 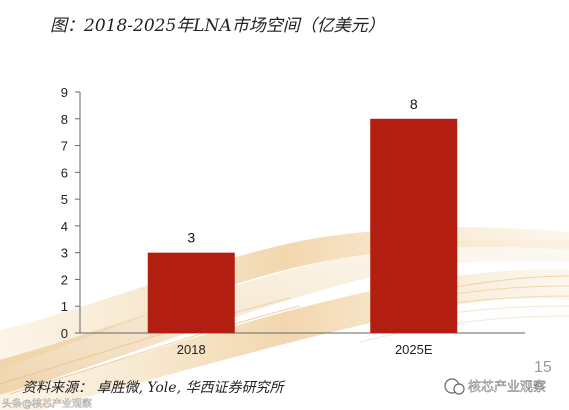 What do you see at coordinates (217, 26) in the screenshot?
I see `chart-title: 图：2018-2025年LNA市场空间（亿美元）` at bounding box center [217, 26].